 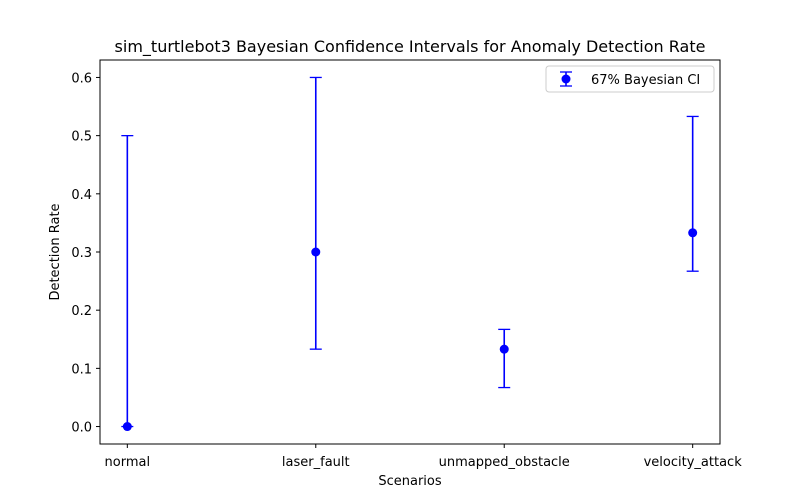 What do you see at coordinates (81, 369) in the screenshot?
I see `y-tick-label: 0.1` at bounding box center [81, 369].